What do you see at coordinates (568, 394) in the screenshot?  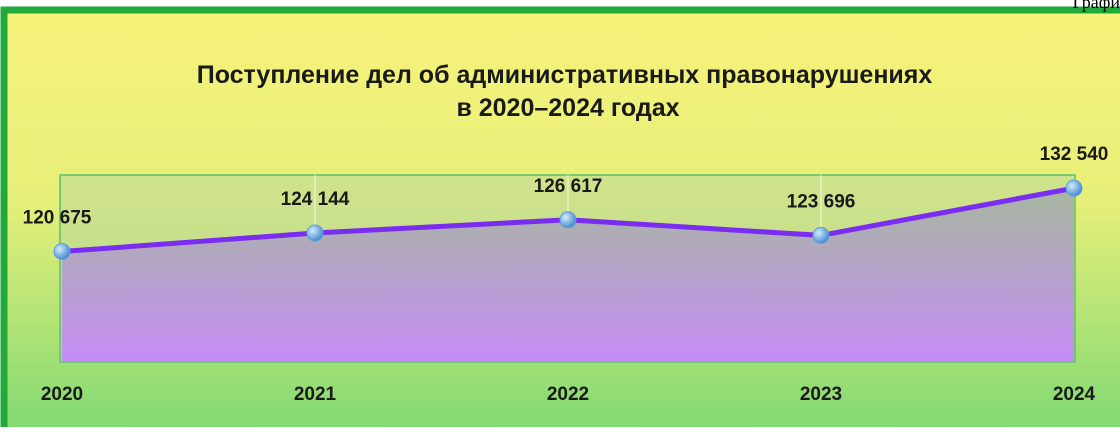 I see `x-tick-label: 2022` at bounding box center [568, 394].